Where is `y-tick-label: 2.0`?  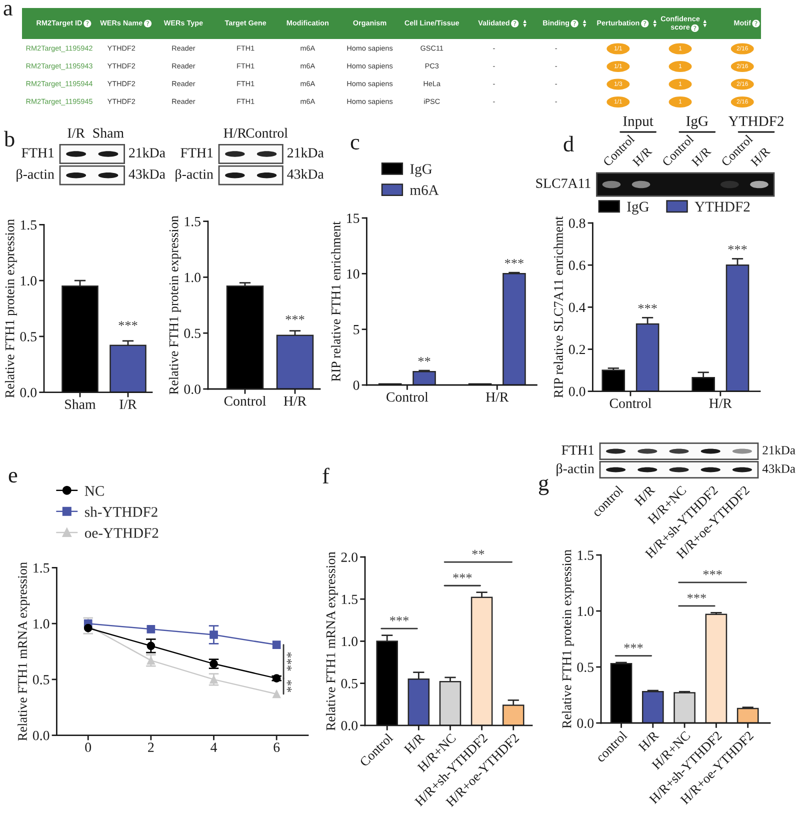 y-tick-label: 2.0 is located at coordinates (349, 557).